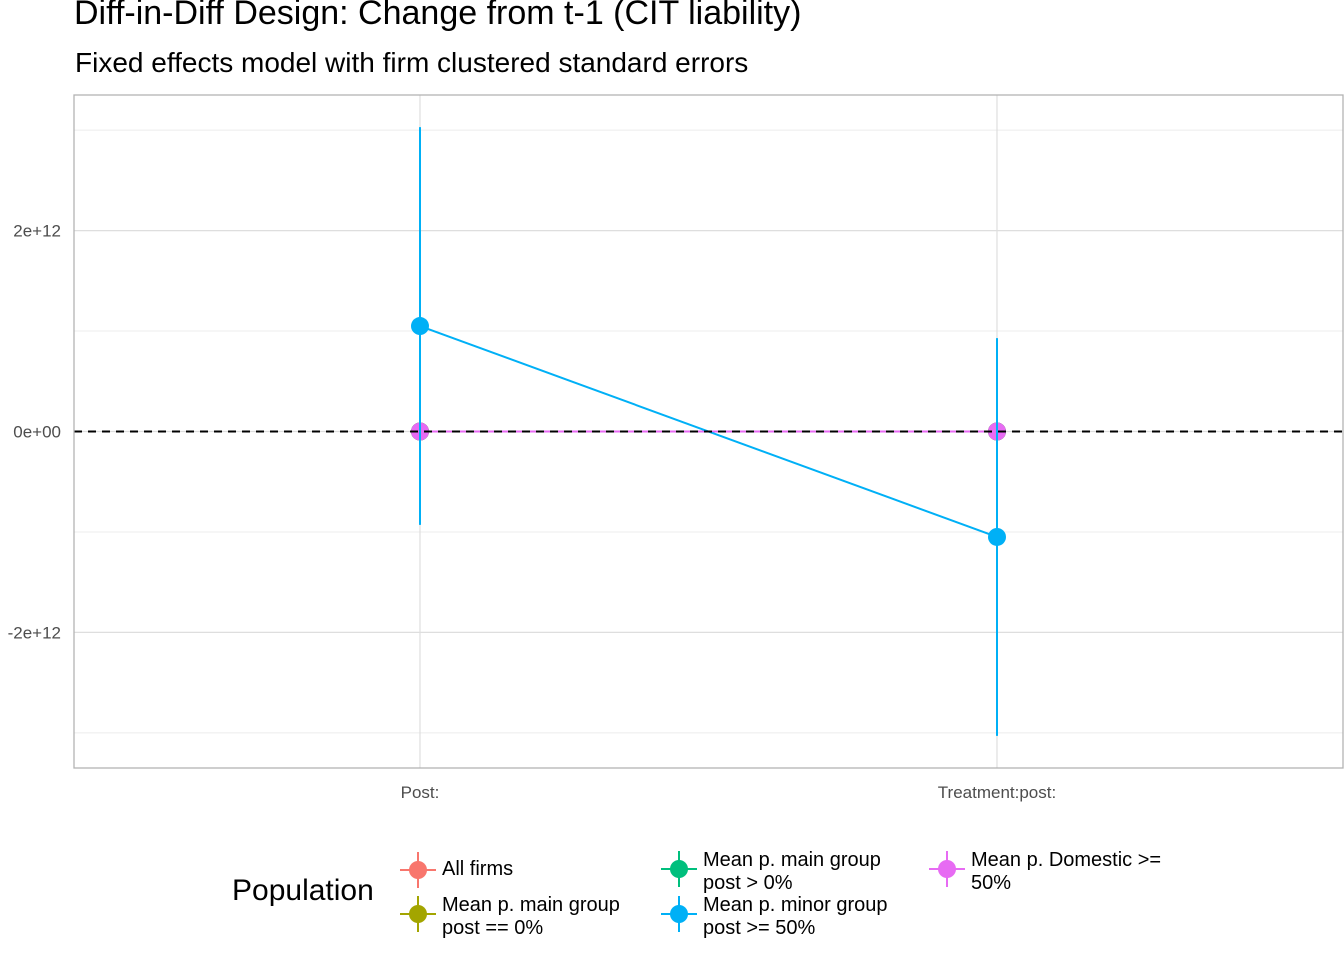 This screenshot has width=1344, height=960. I want to click on legend-label-line: post == 0%, so click(493, 928).